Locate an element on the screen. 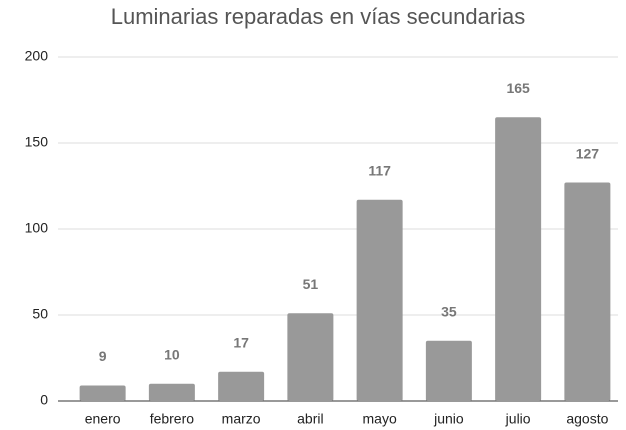 The height and width of the screenshot is (430, 626). y-tick-label: 150 is located at coordinates (37, 142).